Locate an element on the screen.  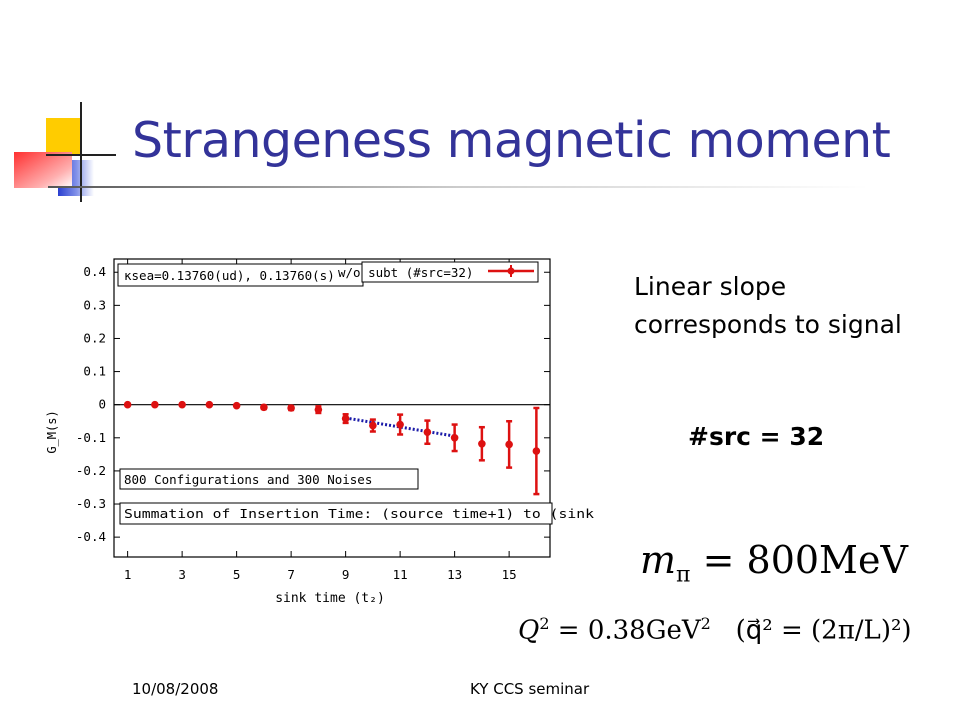
mpi-value: = 800MeV is located at coordinates (805, 560).